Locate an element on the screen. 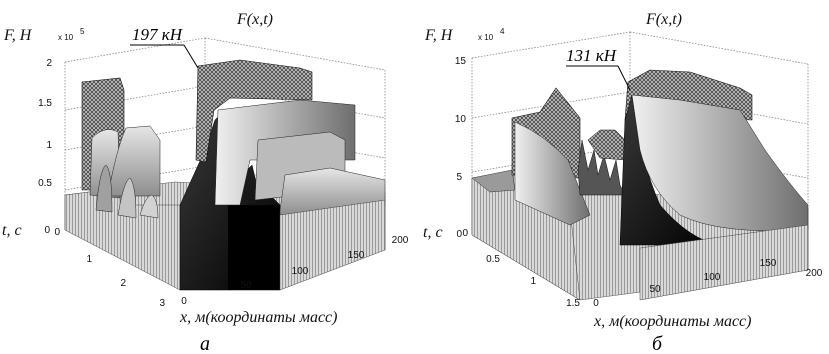  chart-a-ttick-3: 3 is located at coordinates (162, 303).